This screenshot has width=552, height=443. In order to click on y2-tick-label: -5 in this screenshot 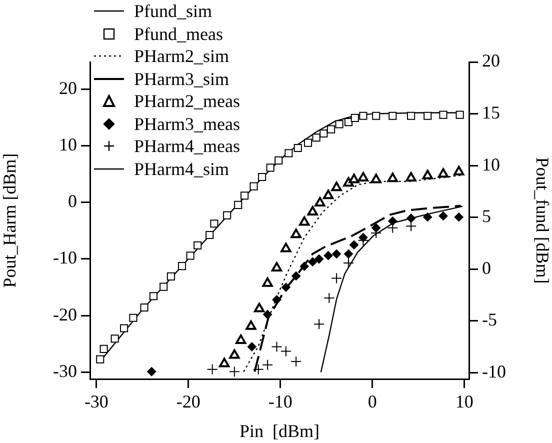, I will do `click(489, 320)`.